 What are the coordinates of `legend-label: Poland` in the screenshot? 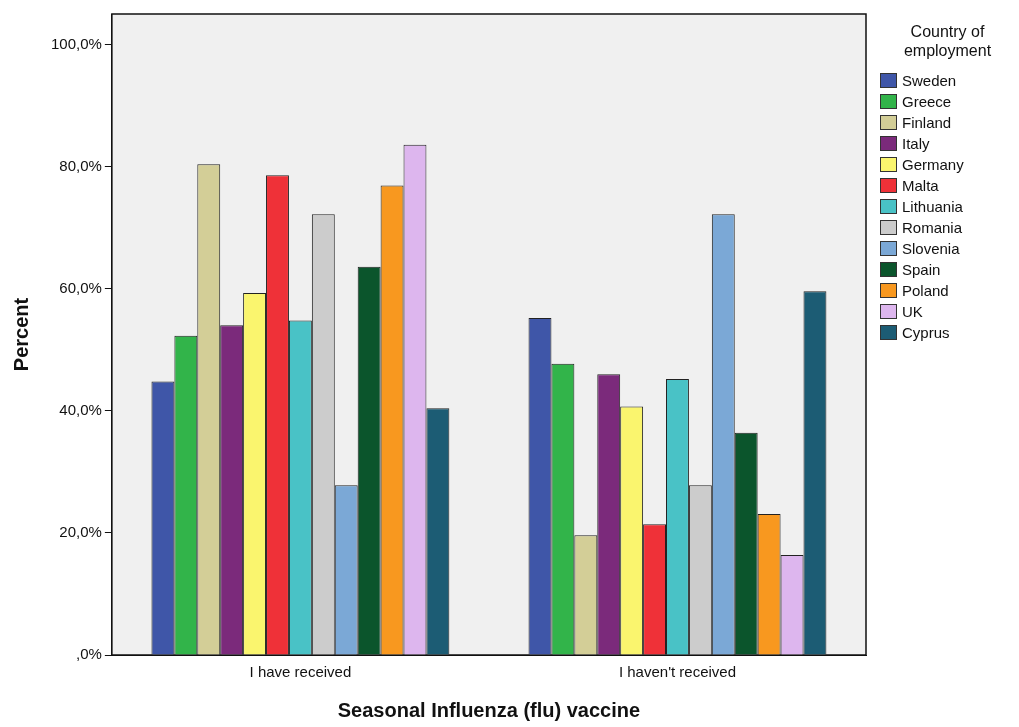 It's located at (925, 290).